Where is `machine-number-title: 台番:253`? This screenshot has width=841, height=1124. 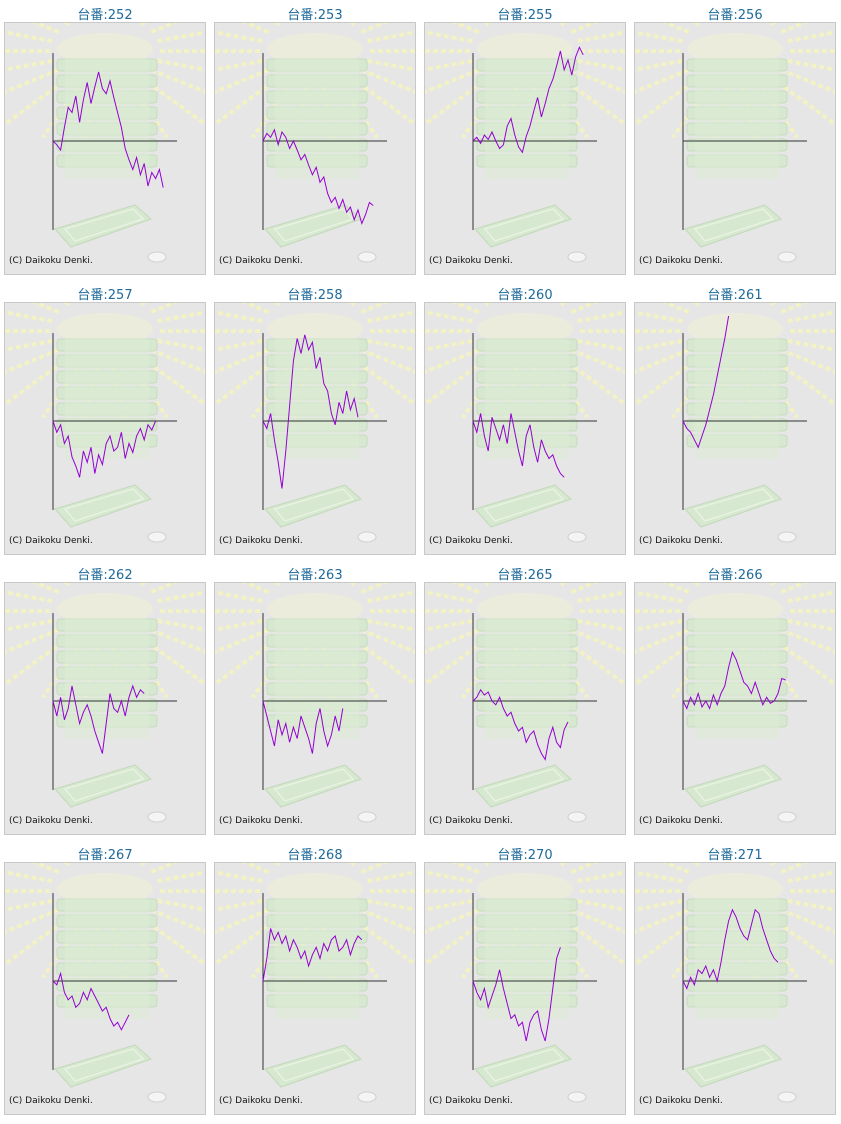 machine-number-title: 台番:253 is located at coordinates (315, 15).